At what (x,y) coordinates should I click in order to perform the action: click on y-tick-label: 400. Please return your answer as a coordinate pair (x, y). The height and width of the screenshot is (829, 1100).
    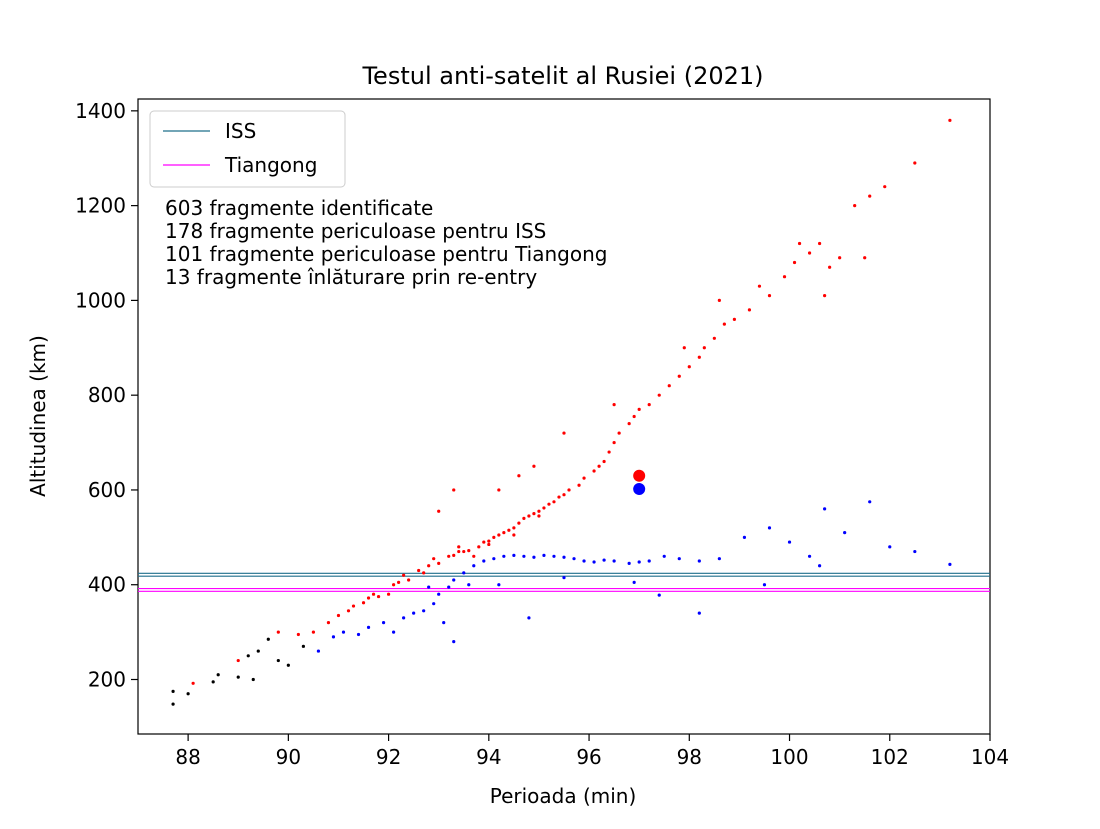
    Looking at the image, I should click on (107, 585).